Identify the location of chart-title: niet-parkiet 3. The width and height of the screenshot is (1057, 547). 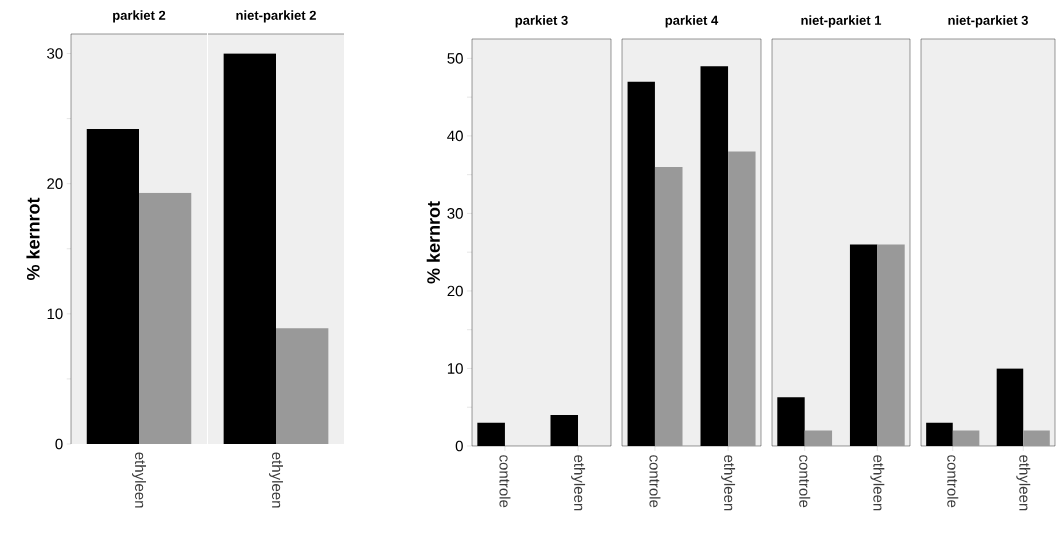
(988, 21).